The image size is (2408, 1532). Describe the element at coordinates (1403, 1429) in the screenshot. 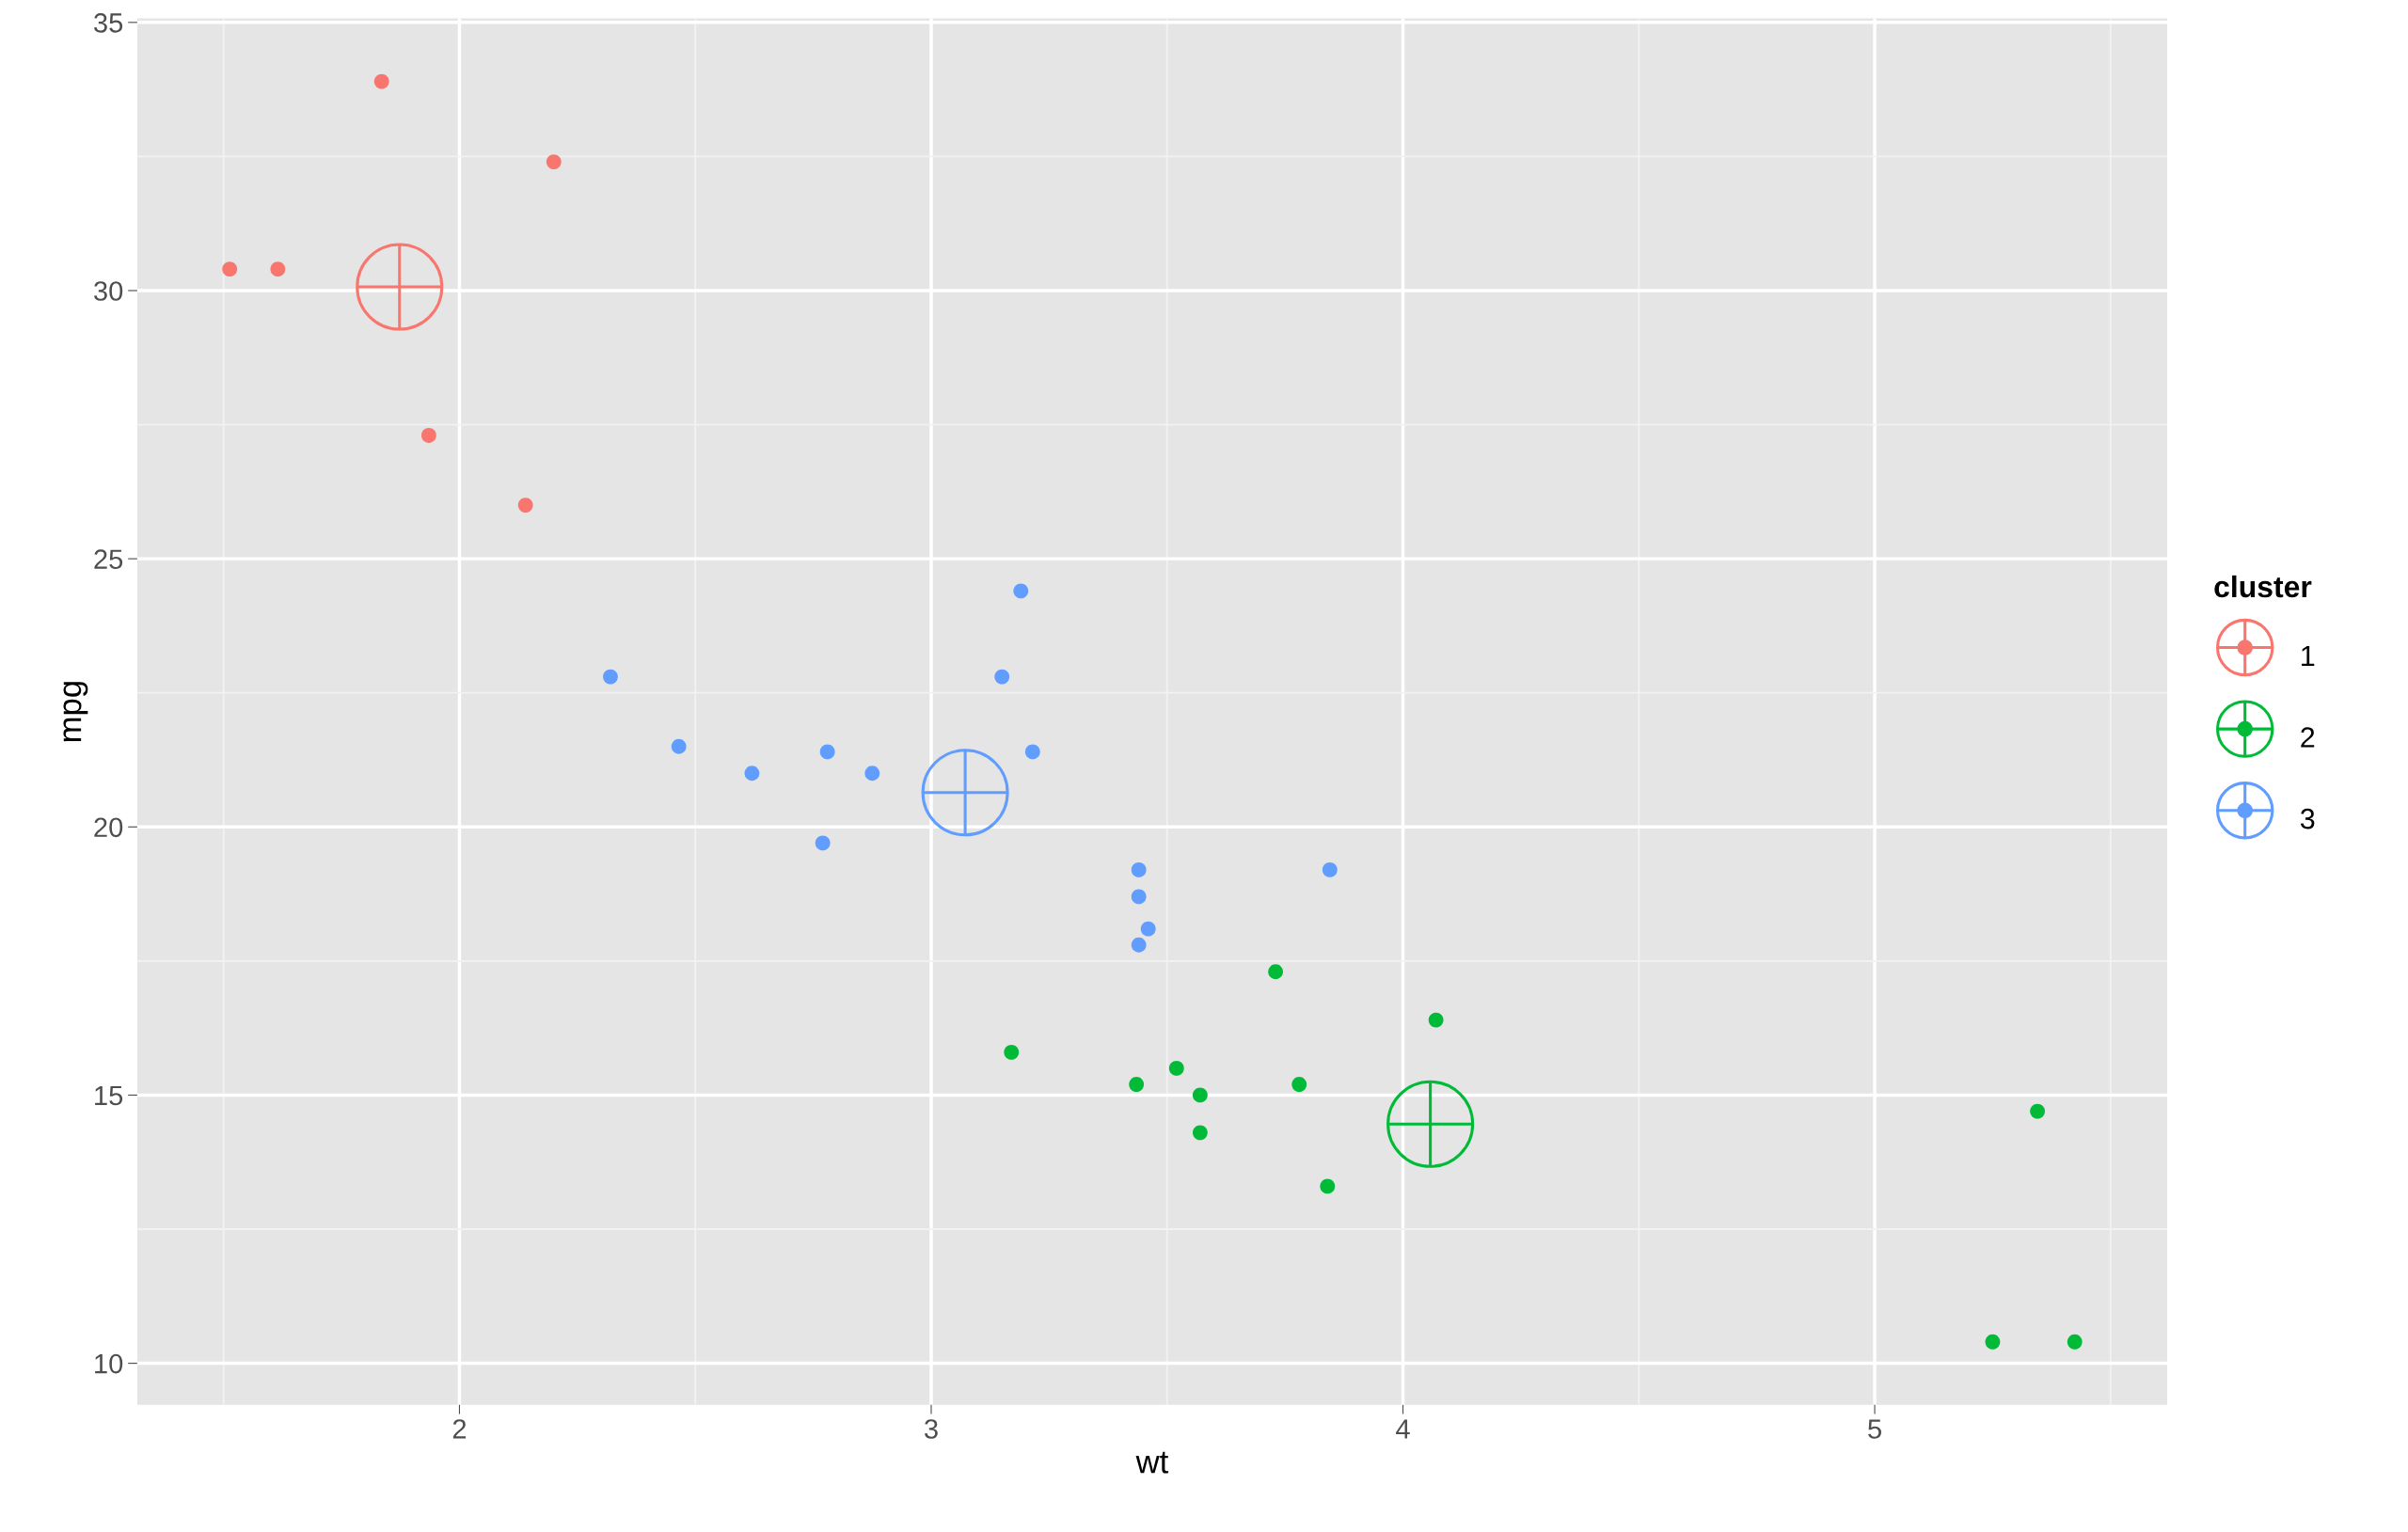

I see `x-tick-label: 4` at that location.